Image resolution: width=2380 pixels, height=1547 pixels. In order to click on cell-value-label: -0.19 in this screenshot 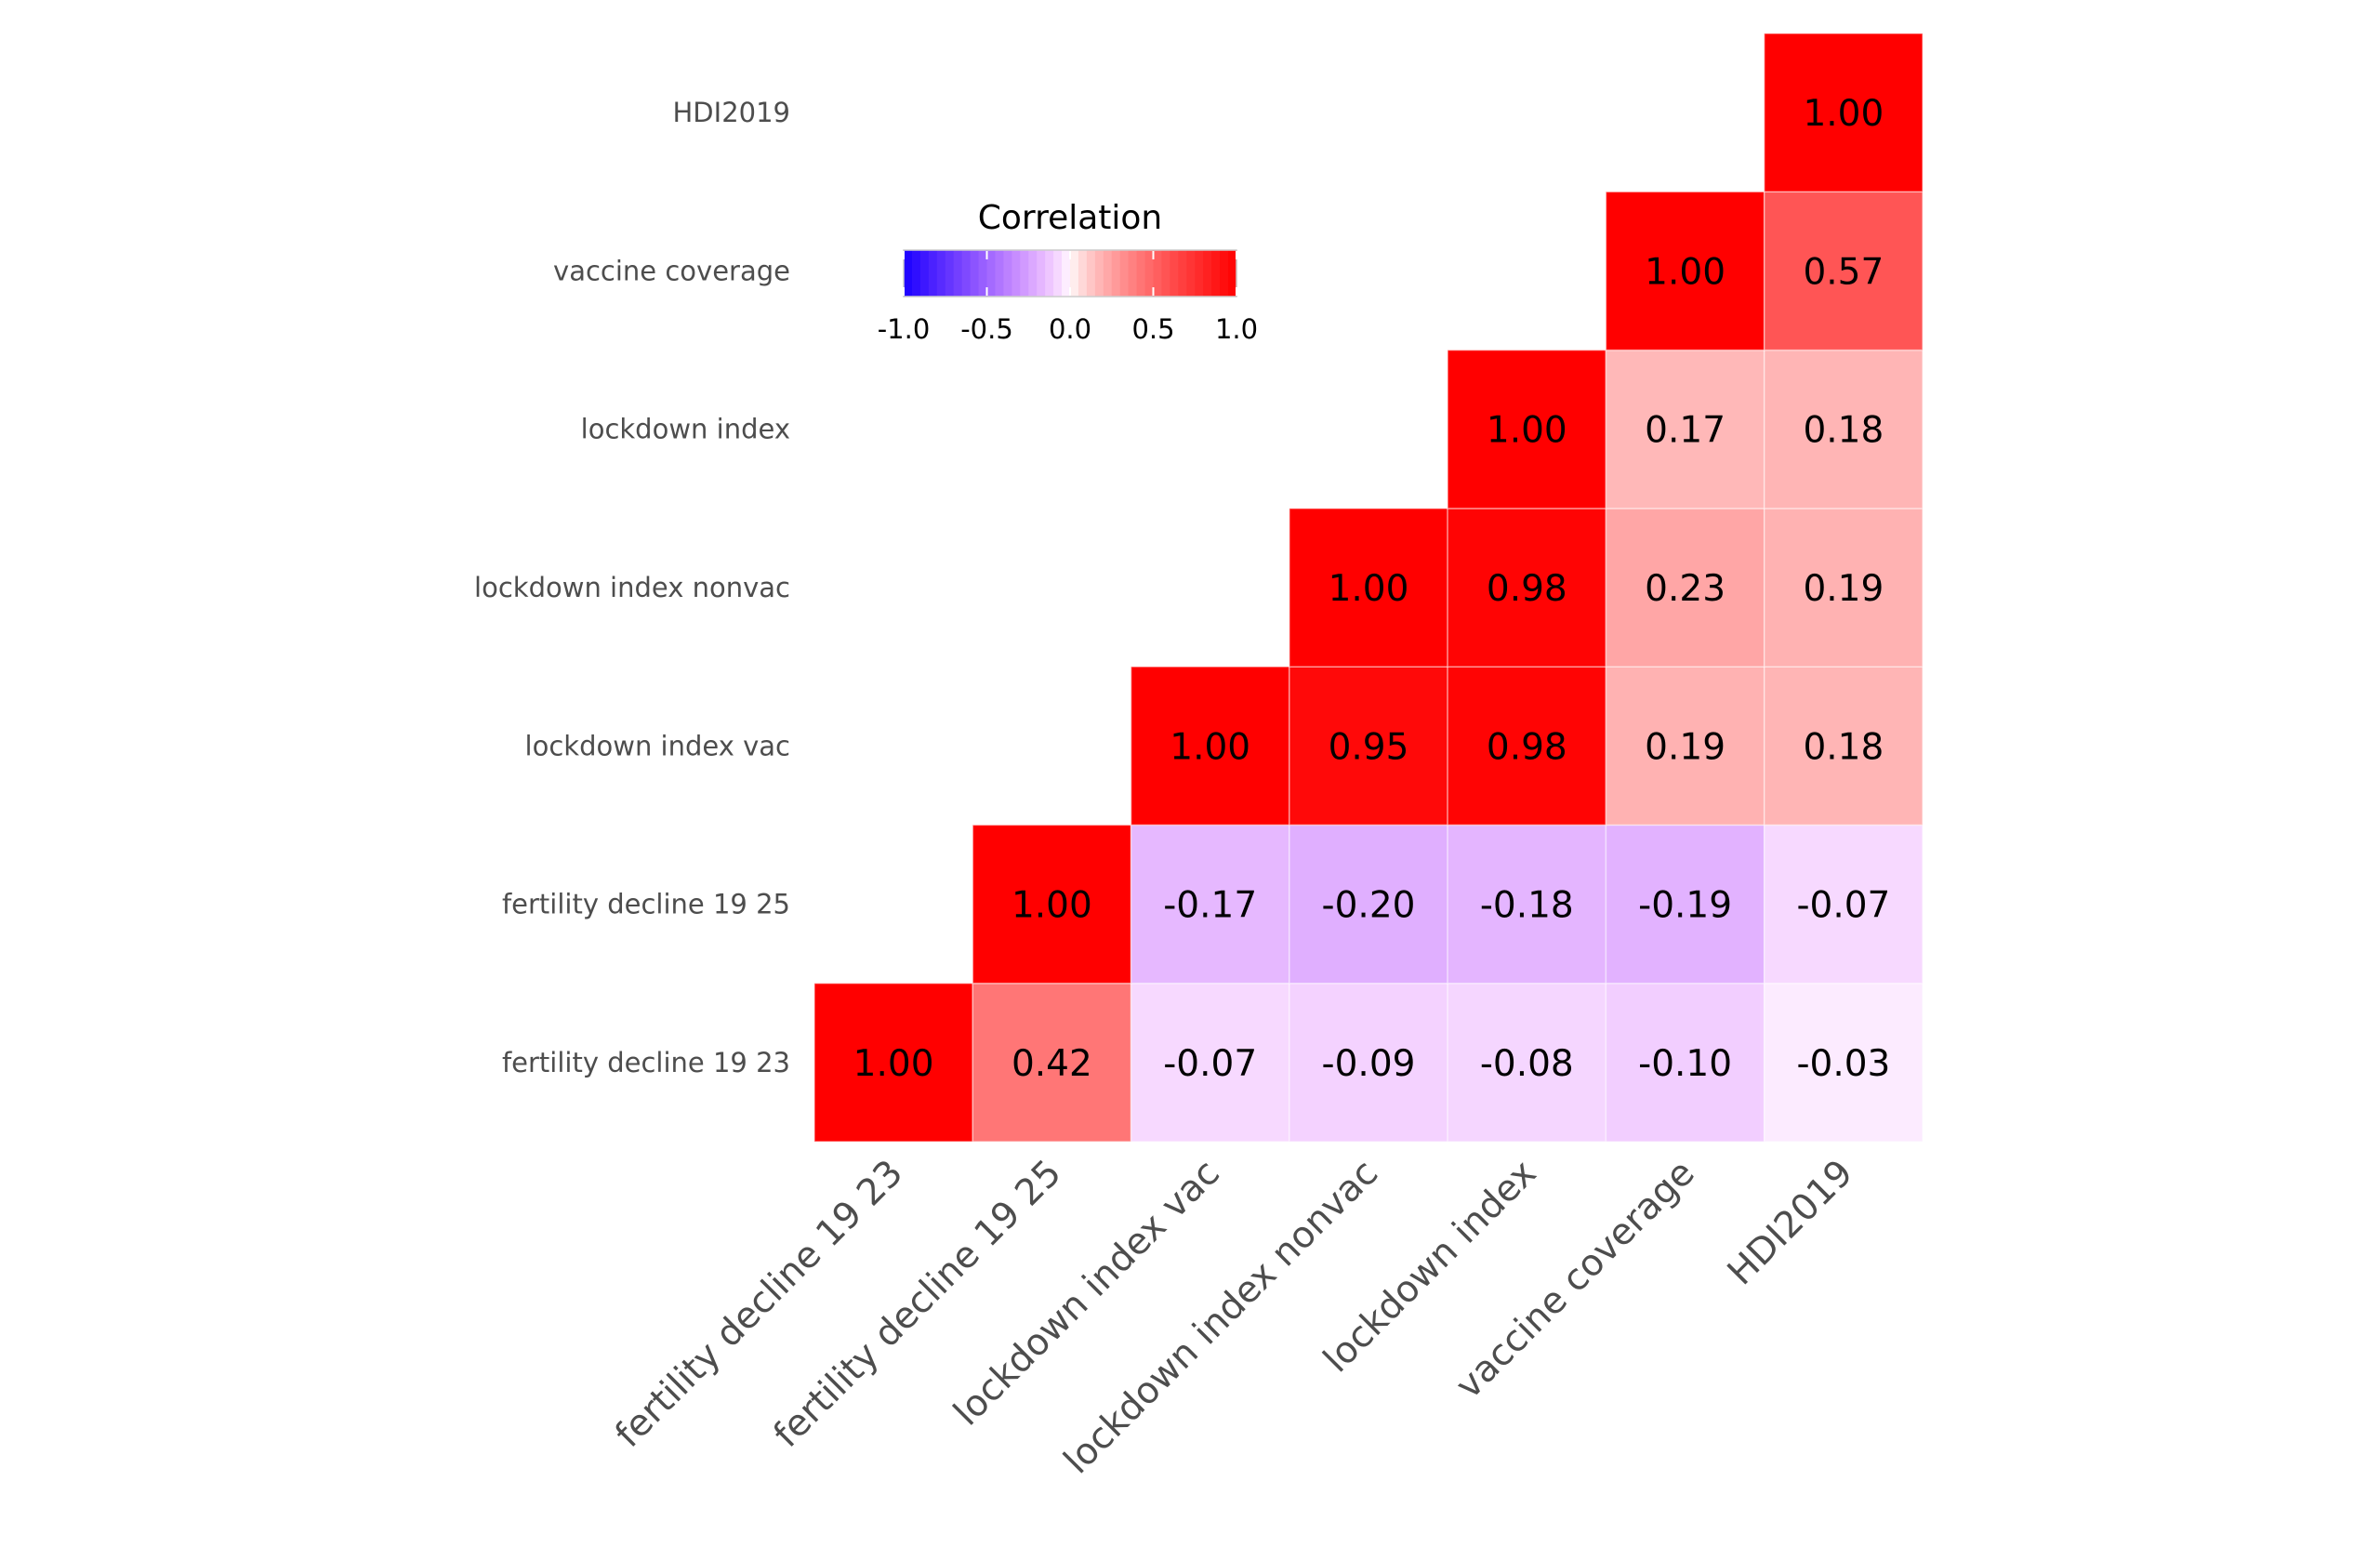, I will do `click(1685, 906)`.